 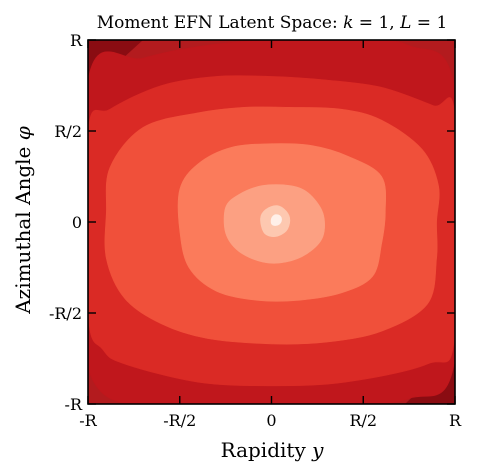 I want to click on x-tick-label: -R/2, so click(x=179, y=420).